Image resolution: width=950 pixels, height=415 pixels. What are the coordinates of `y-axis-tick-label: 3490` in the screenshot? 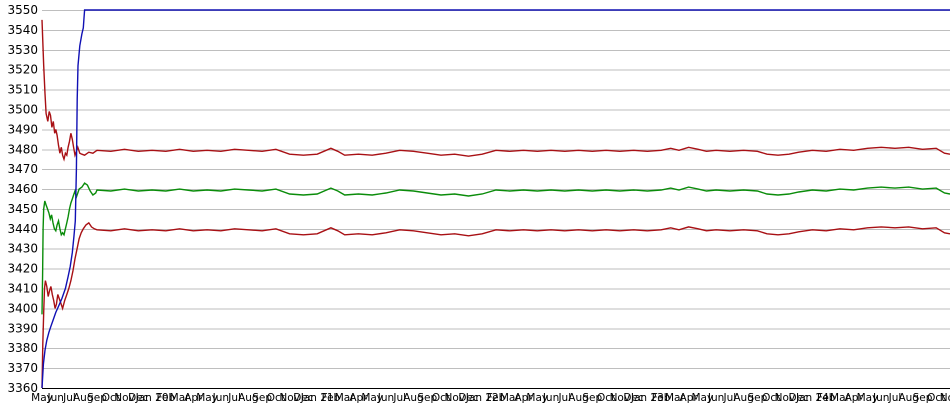 It's located at (22, 129).